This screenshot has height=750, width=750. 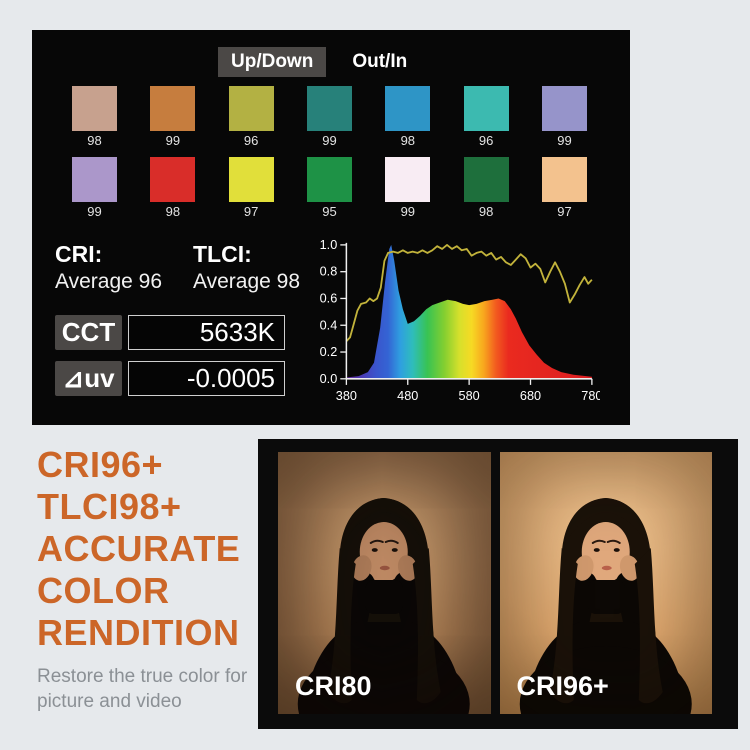 What do you see at coordinates (328, 245) in the screenshot?
I see `svg-text: 1.0` at bounding box center [328, 245].